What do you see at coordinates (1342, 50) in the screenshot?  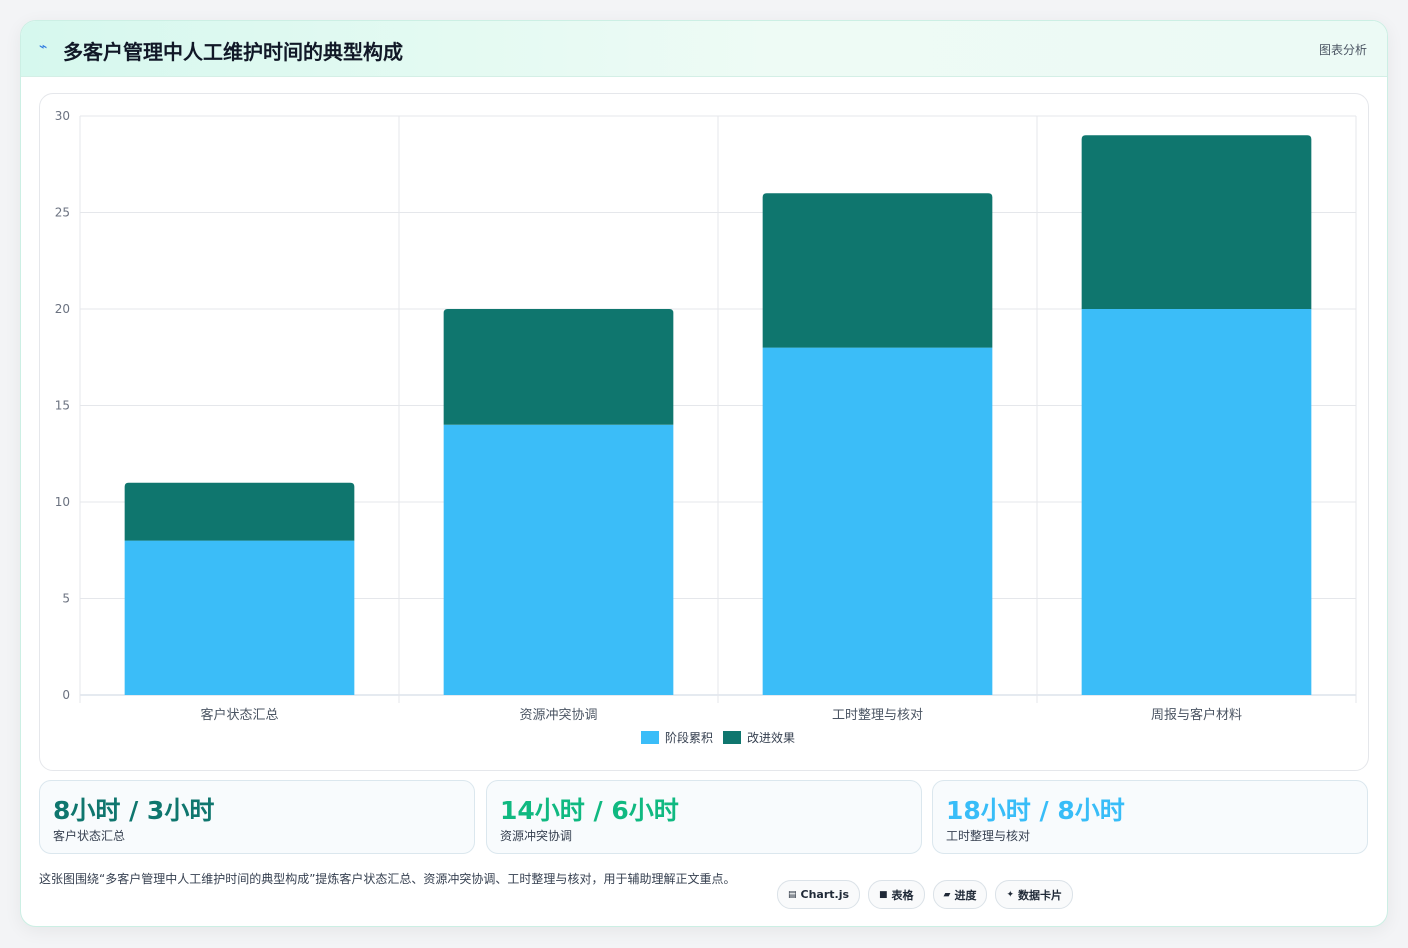 I see `chart-analysis-tag: 图表分析` at bounding box center [1342, 50].